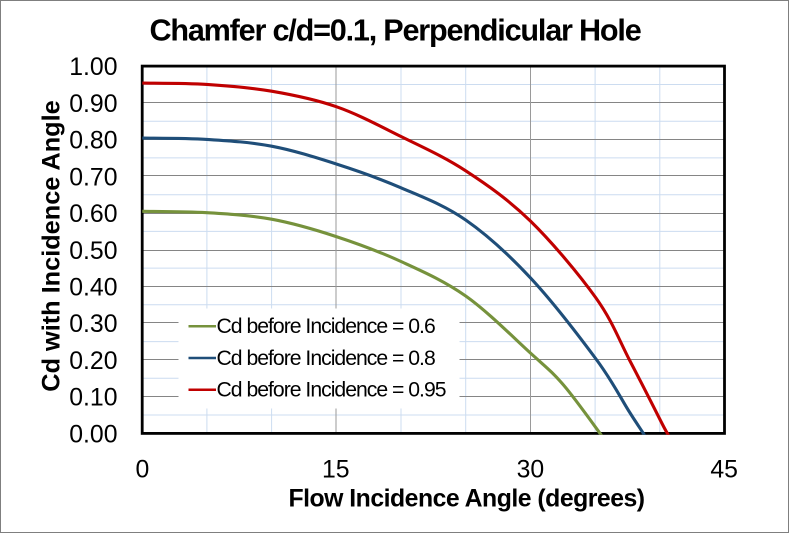 The height and width of the screenshot is (533, 789). What do you see at coordinates (93, 177) in the screenshot?
I see `svg-text: 0.70` at bounding box center [93, 177].